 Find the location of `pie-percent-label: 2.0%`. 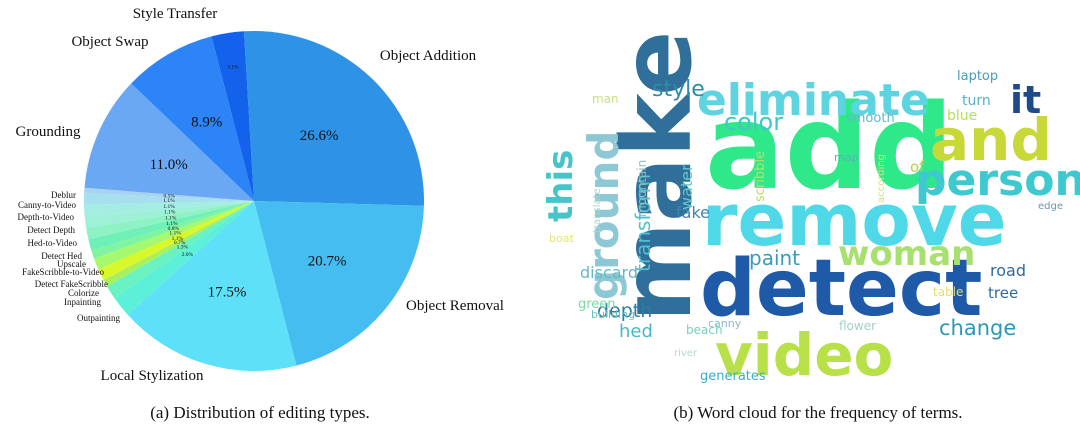

pie-percent-label: 2.0% is located at coordinates (188, 255).